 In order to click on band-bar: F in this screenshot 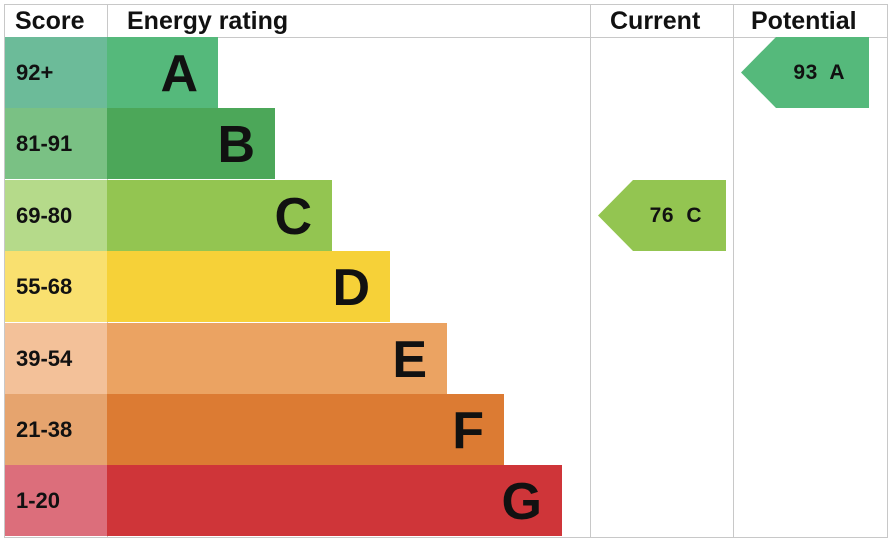, I will do `click(305, 429)`.